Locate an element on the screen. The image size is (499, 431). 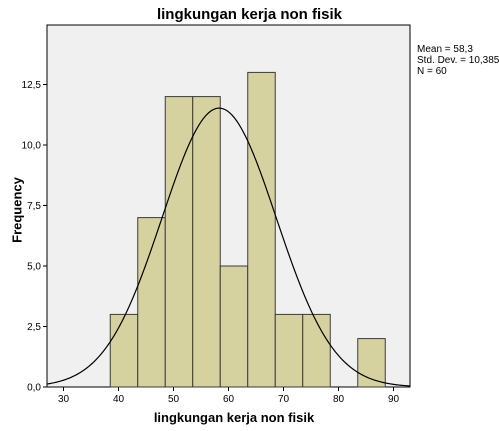
y-tick-label: 12,5 is located at coordinates (32, 85).